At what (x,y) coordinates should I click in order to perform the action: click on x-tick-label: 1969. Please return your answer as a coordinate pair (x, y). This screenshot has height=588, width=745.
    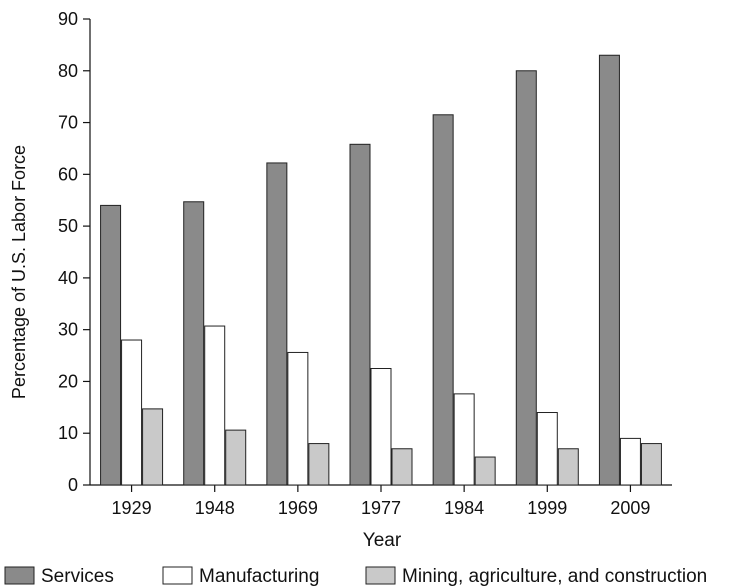
    Looking at the image, I should click on (298, 508).